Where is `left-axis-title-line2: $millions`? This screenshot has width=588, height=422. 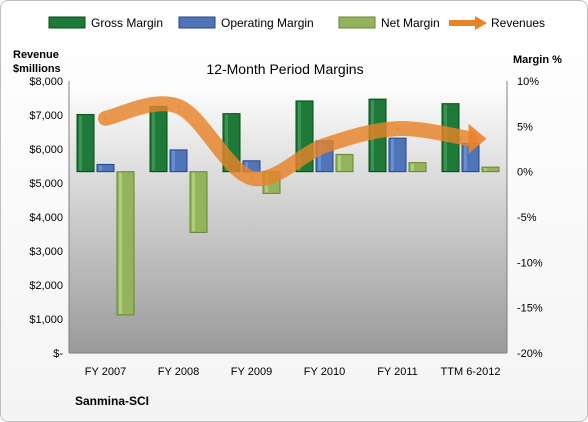
left-axis-title-line2: $millions is located at coordinates (37, 69).